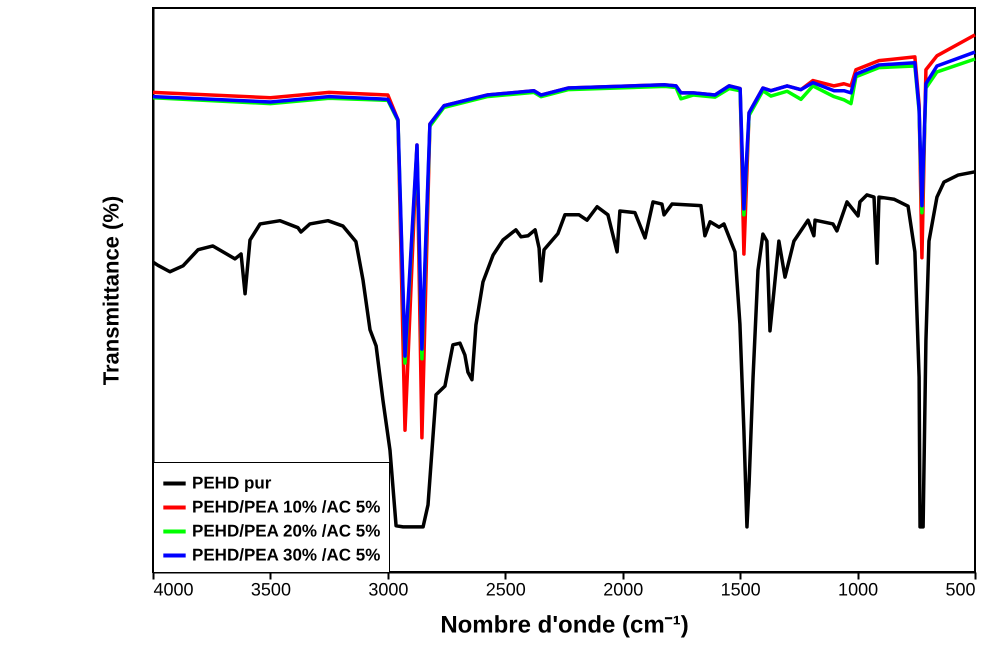 Image resolution: width=998 pixels, height=662 pixels. Describe the element at coordinates (286, 555) in the screenshot. I see `legend-label: PEHD/PEA 30% /AC 5%` at that location.